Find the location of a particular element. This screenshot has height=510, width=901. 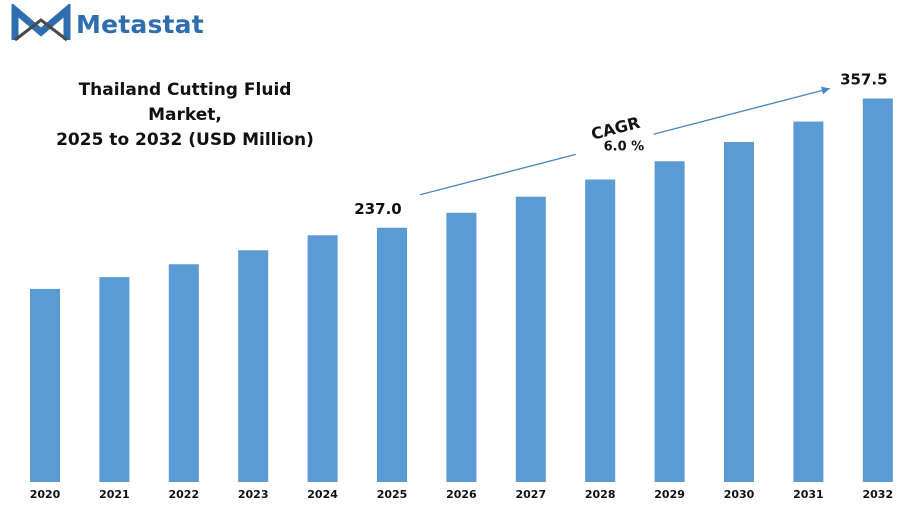

bar-2031 is located at coordinates (808, 302).